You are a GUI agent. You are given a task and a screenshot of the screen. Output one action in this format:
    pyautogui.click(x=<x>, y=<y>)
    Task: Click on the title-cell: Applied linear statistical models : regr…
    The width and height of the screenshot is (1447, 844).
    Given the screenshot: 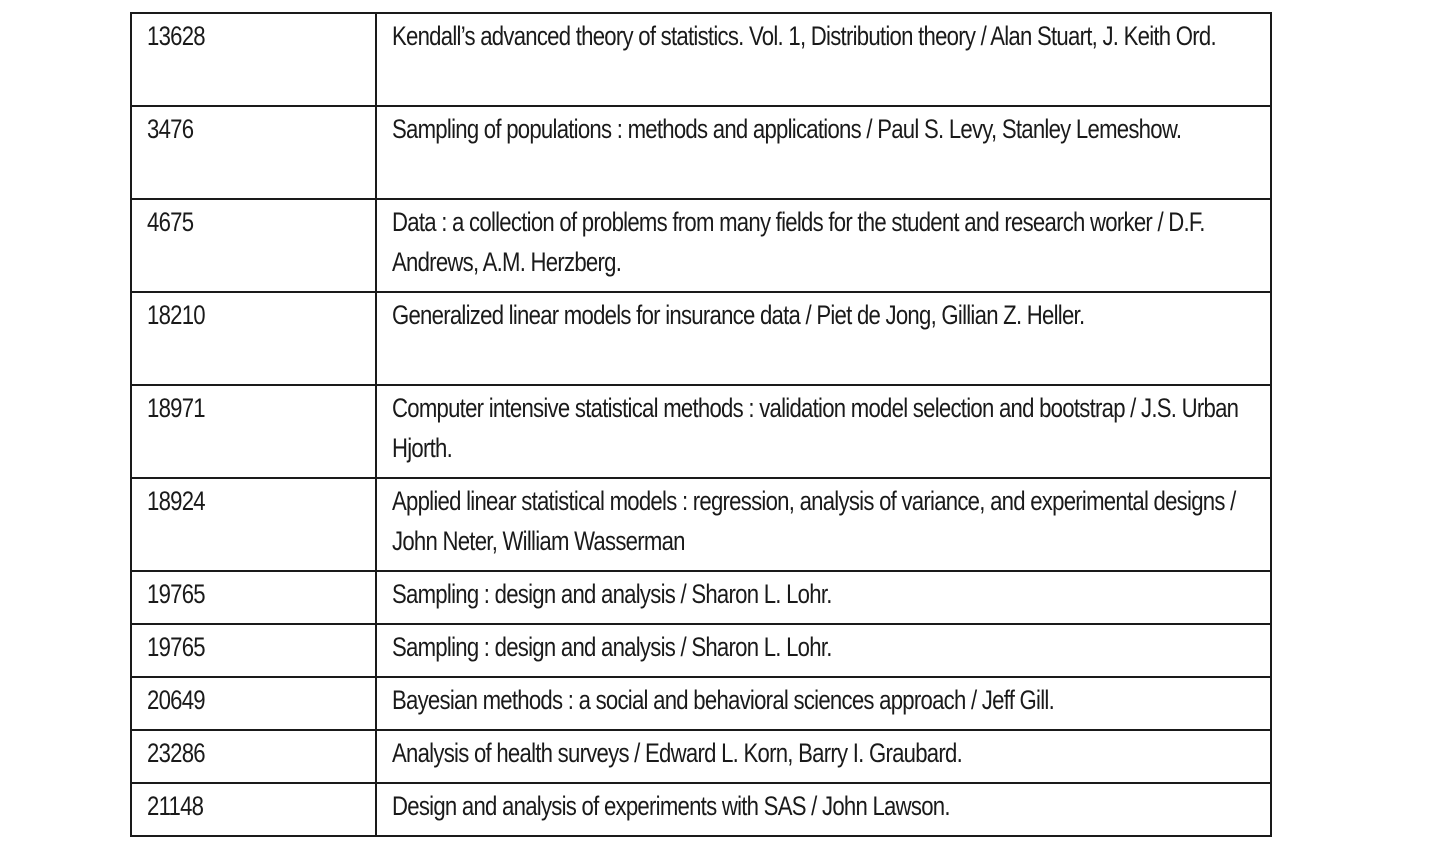 What is the action you would take?
    pyautogui.click(x=823, y=524)
    